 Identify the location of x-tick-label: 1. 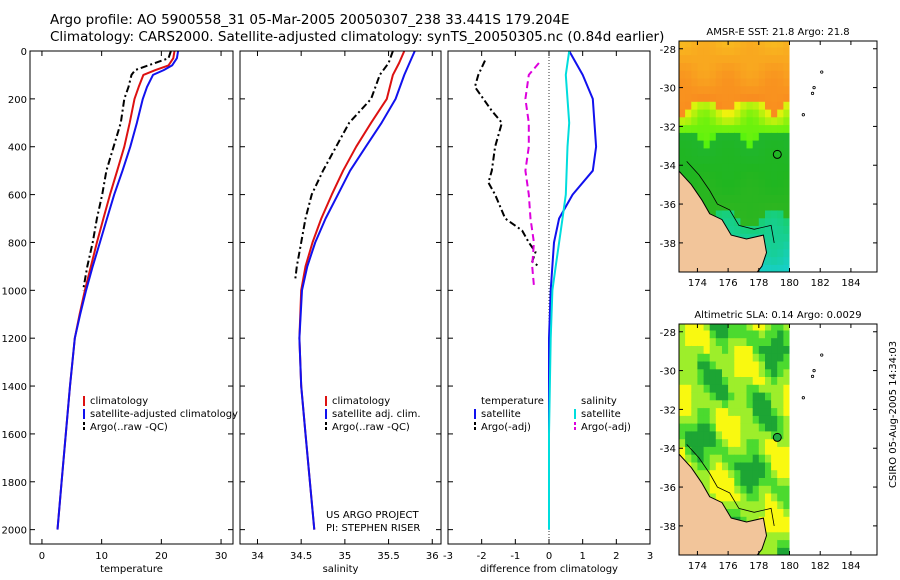
(582, 556).